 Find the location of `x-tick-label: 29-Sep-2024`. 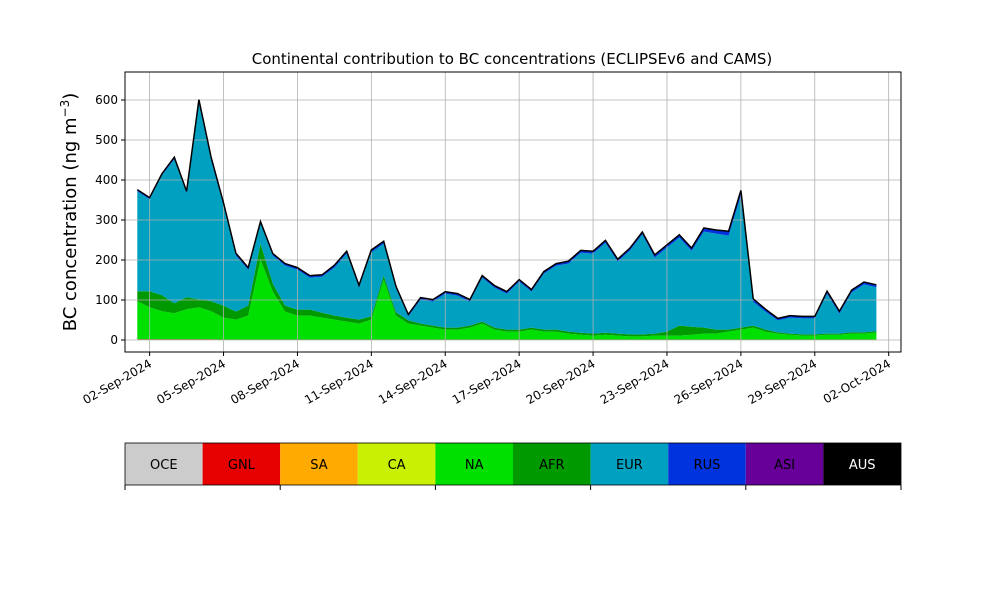

x-tick-label: 29-Sep-2024 is located at coordinates (783, 381).